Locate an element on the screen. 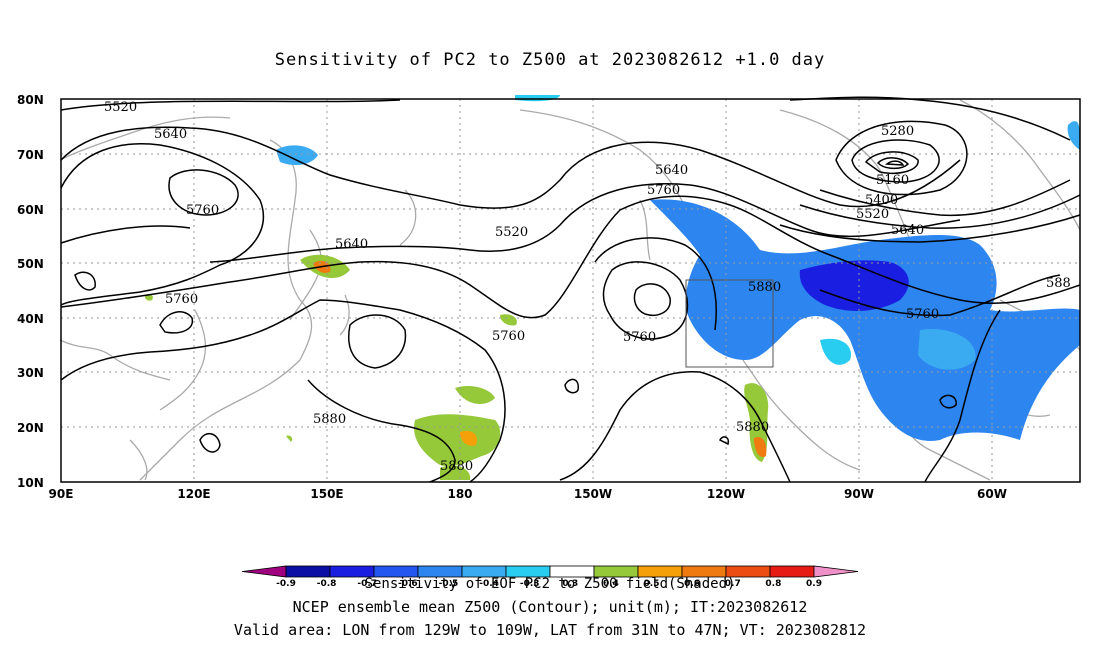 The width and height of the screenshot is (1100, 650). colorbar-tick-label: 0.8 is located at coordinates (773, 584).